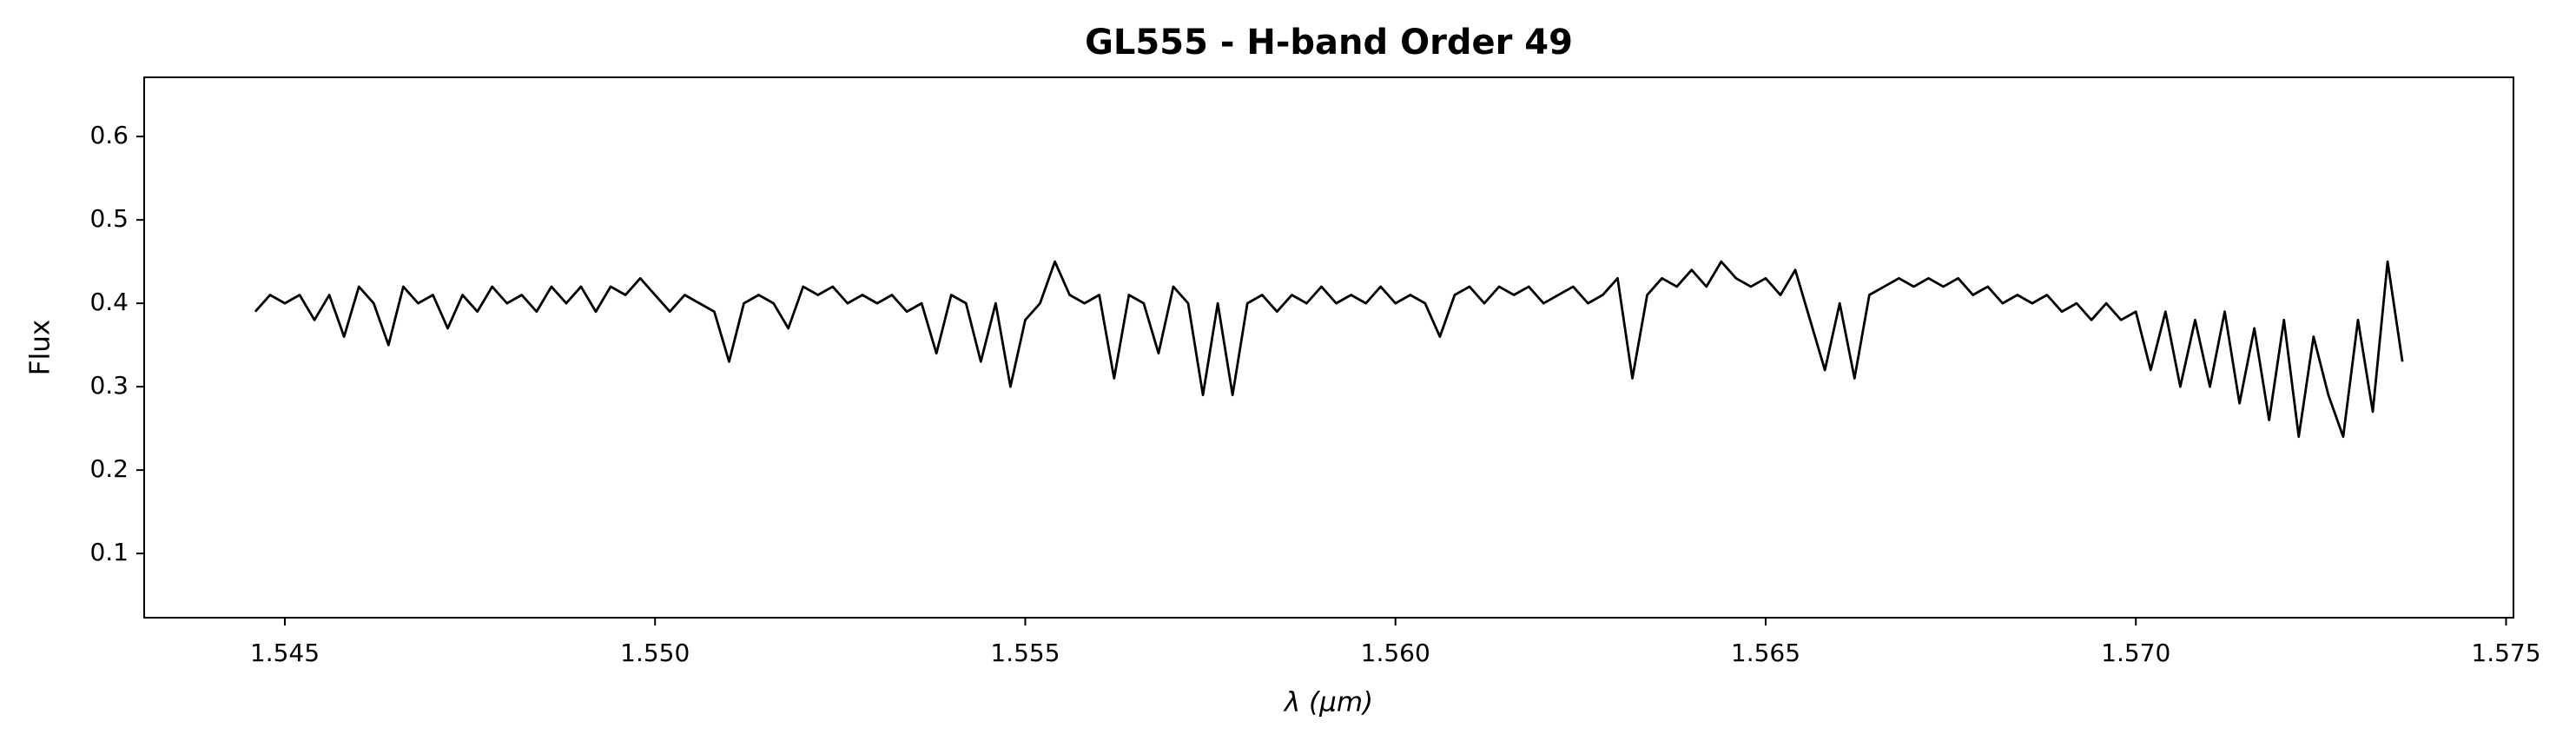 The width and height of the screenshot is (2576, 748). Describe the element at coordinates (40, 347) in the screenshot. I see `y-axis-label: Flux` at that location.